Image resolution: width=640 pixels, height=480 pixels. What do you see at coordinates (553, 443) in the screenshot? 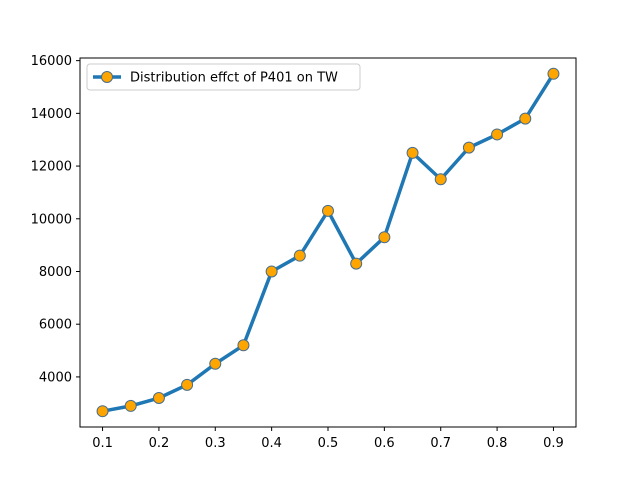
I see `x-tick-label: 0.9` at bounding box center [553, 443].